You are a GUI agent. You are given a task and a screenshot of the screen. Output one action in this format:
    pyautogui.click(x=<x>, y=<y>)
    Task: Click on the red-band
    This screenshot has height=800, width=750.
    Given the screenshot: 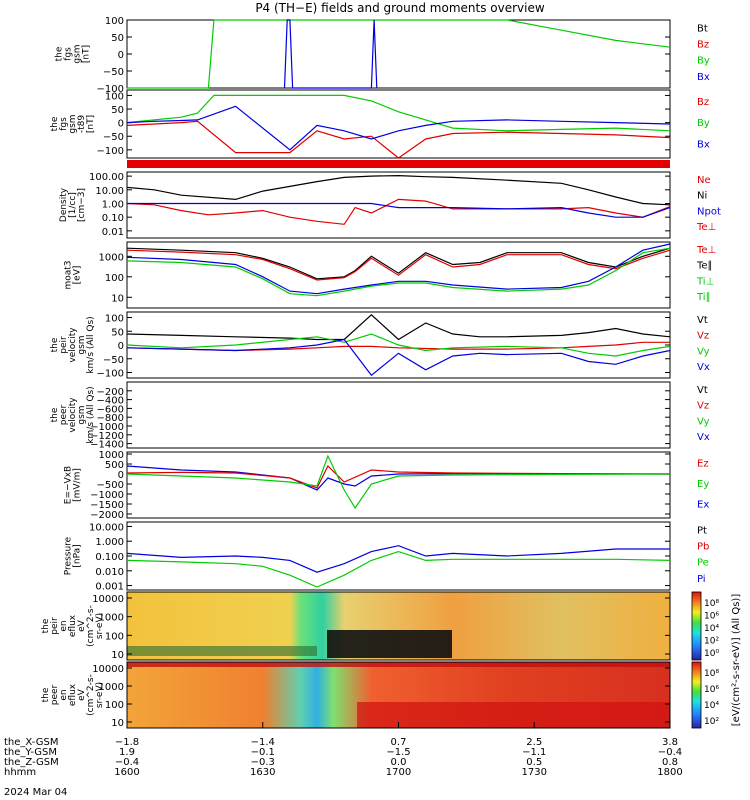 What is the action you would take?
    pyautogui.click(x=398, y=164)
    